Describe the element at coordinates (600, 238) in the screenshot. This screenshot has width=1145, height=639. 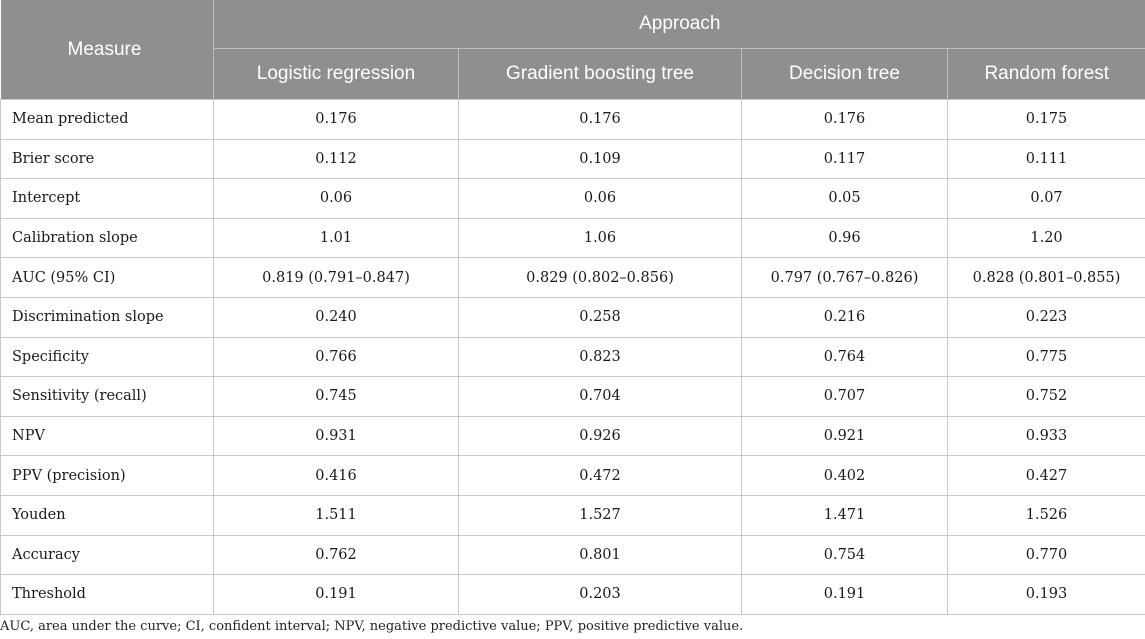
I see `table-cell: 1.06` at that location.